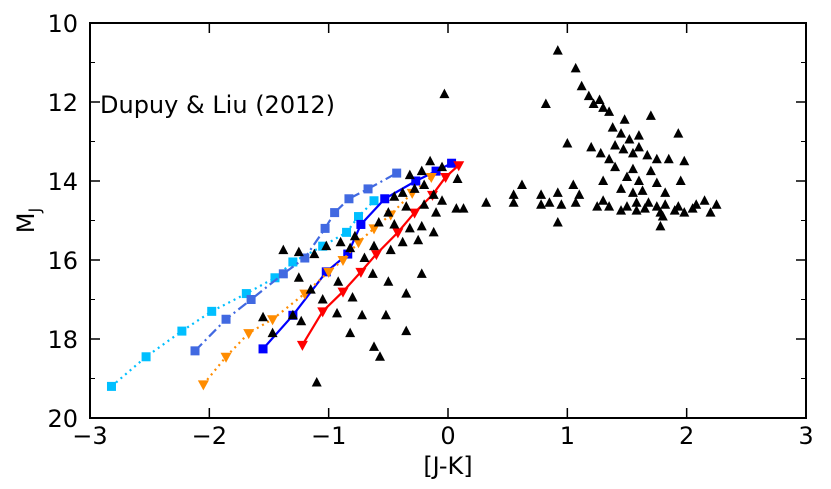 Image resolution: width=831 pixels, height=489 pixels. Describe the element at coordinates (686, 436) in the screenshot. I see `x-tick-label: 2` at that location.